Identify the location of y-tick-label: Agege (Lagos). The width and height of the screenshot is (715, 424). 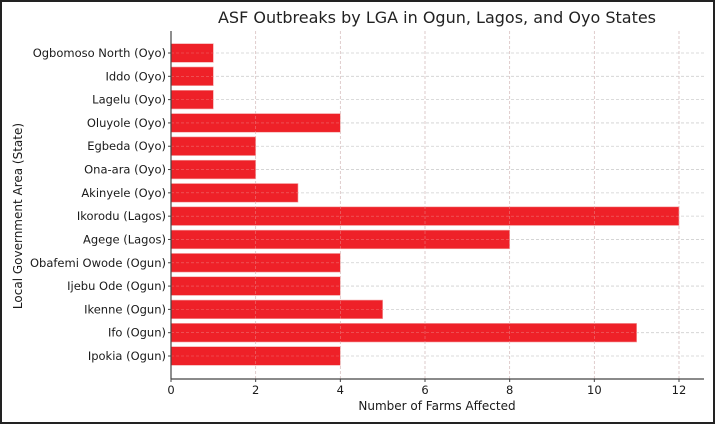
(124, 239).